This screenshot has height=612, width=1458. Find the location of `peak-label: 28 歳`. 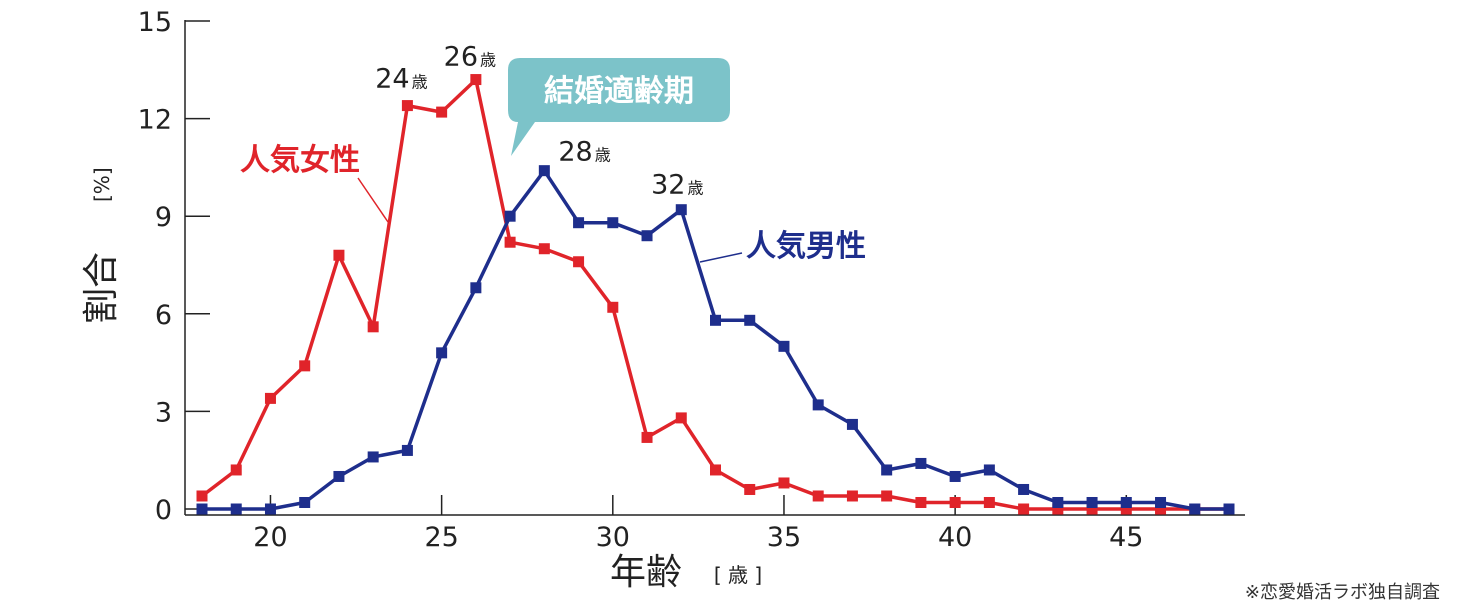

peak-label: 28 歳 is located at coordinates (584, 152).